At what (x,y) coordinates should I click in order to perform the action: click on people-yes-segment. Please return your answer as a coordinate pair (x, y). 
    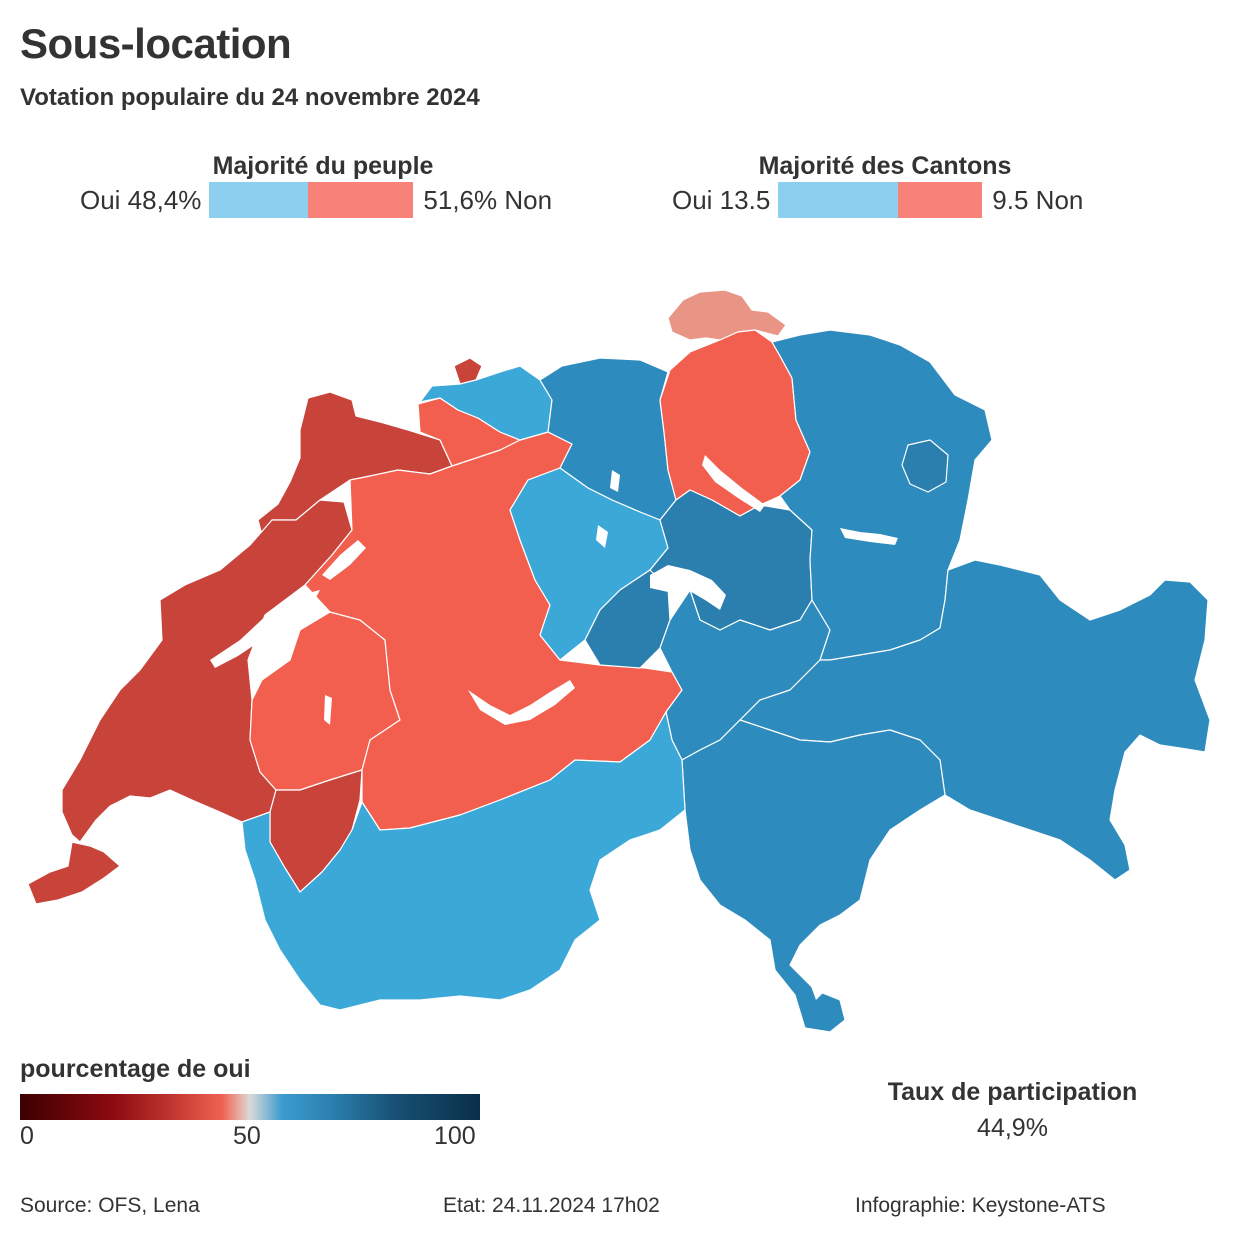
    Looking at the image, I should click on (259, 200).